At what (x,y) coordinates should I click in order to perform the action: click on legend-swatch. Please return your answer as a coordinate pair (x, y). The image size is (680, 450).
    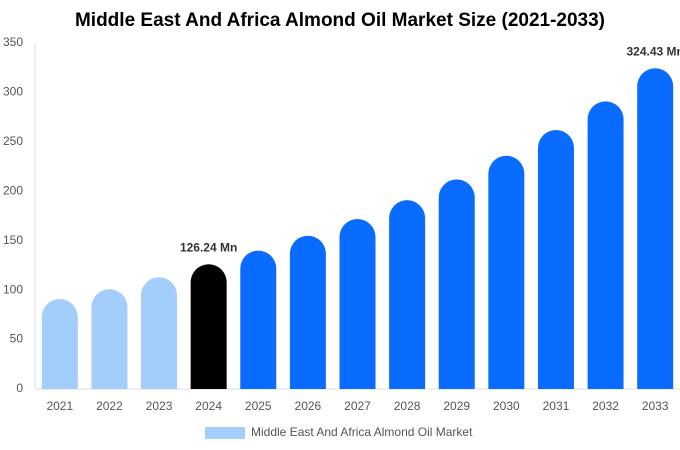
    Looking at the image, I should click on (225, 433).